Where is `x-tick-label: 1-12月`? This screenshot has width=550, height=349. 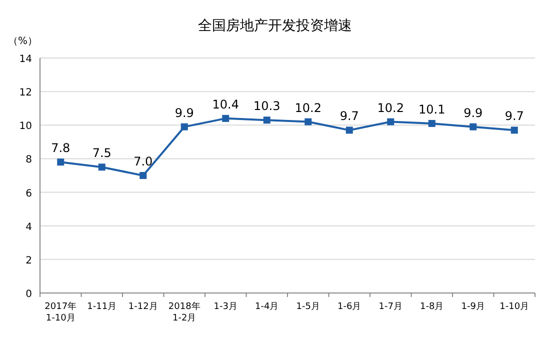
x-tick-label: 1-12月 is located at coordinates (143, 307).